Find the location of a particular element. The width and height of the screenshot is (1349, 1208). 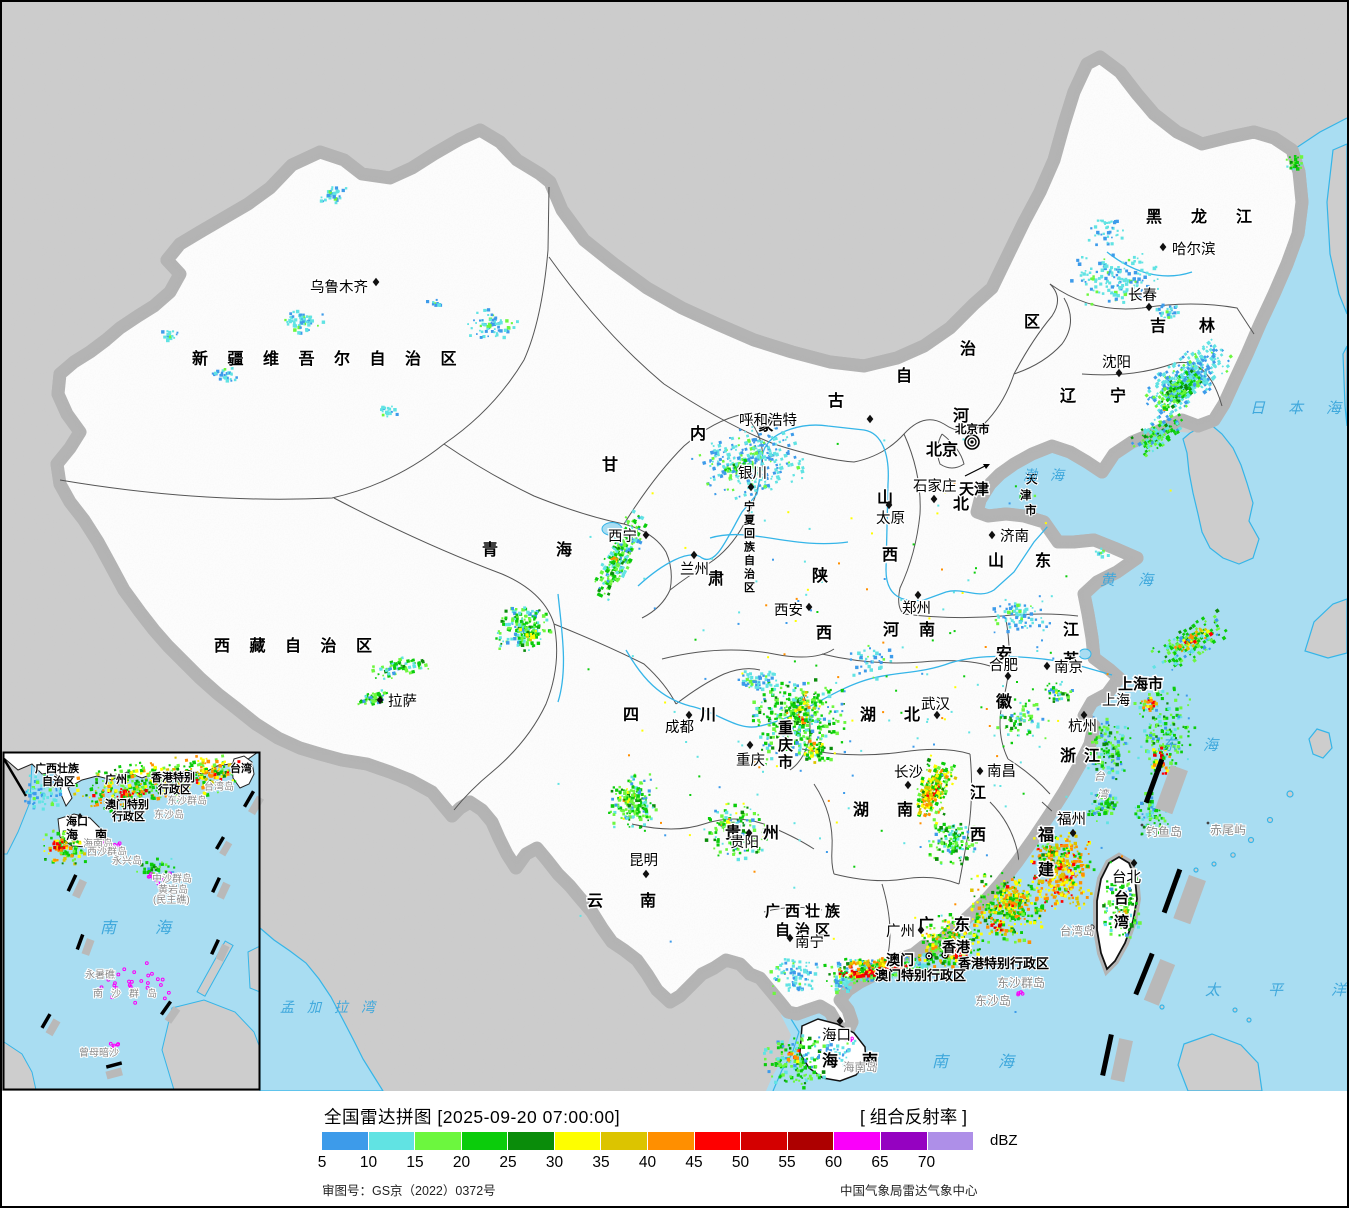

inset-label: 广州 is located at coordinates (116, 779).